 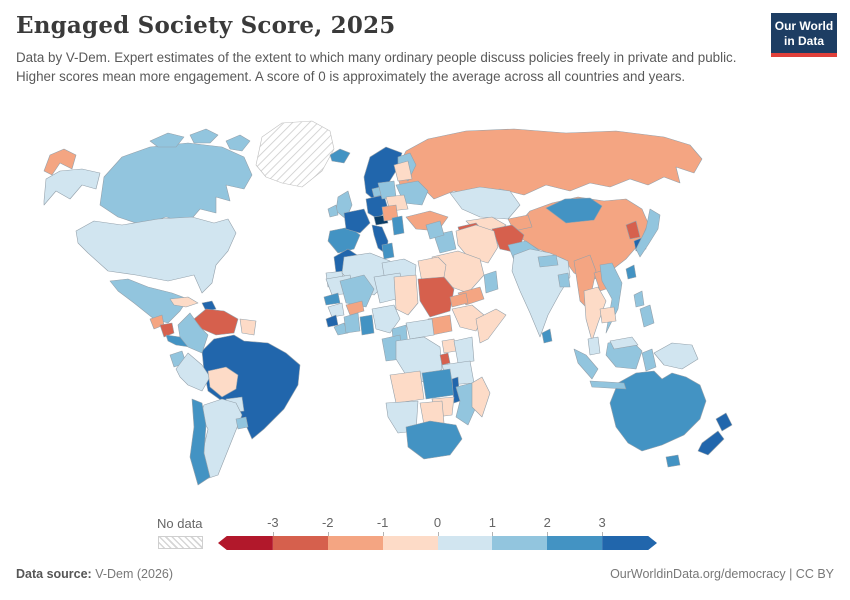 I want to click on colorbar-tick-label: 0, so click(x=437, y=522).